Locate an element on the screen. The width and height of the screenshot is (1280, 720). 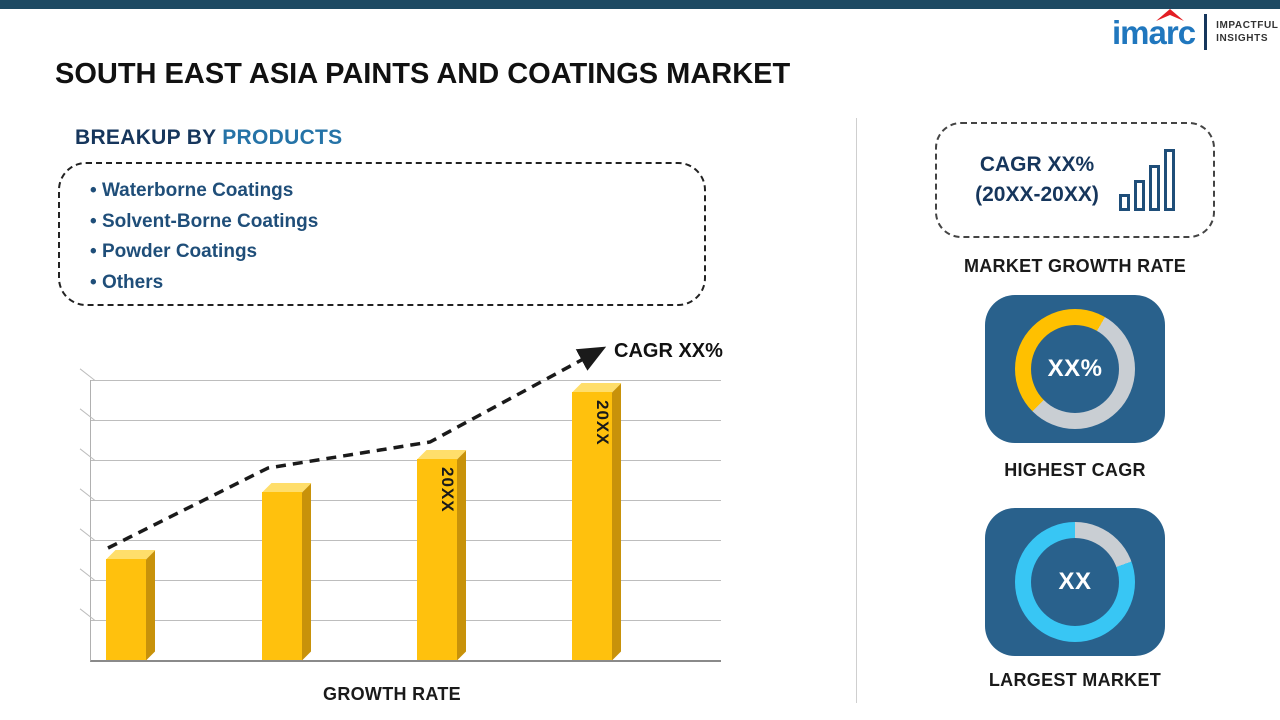
breakup-heading: BREAKUP BY PRODUCTS is located at coordinates (208, 138).